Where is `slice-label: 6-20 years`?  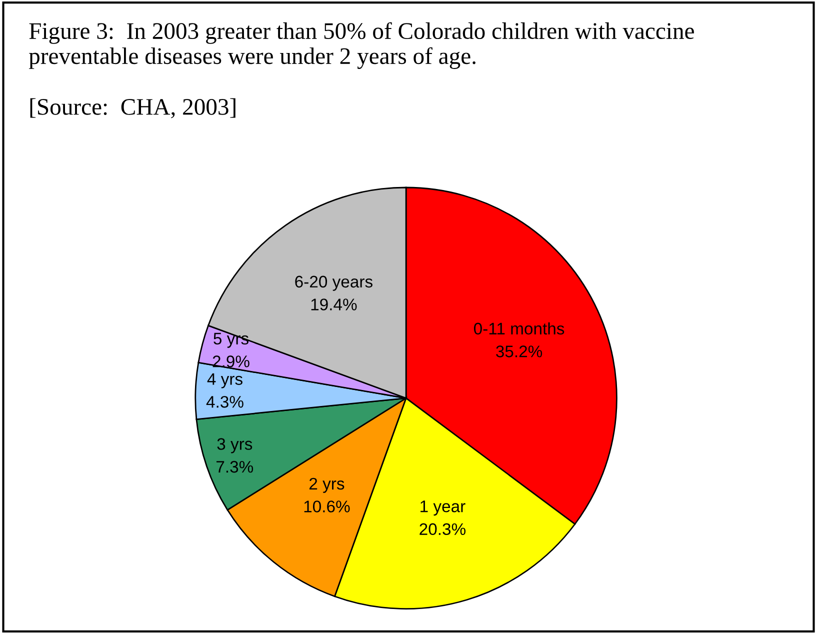
slice-label: 6-20 years is located at coordinates (333, 283).